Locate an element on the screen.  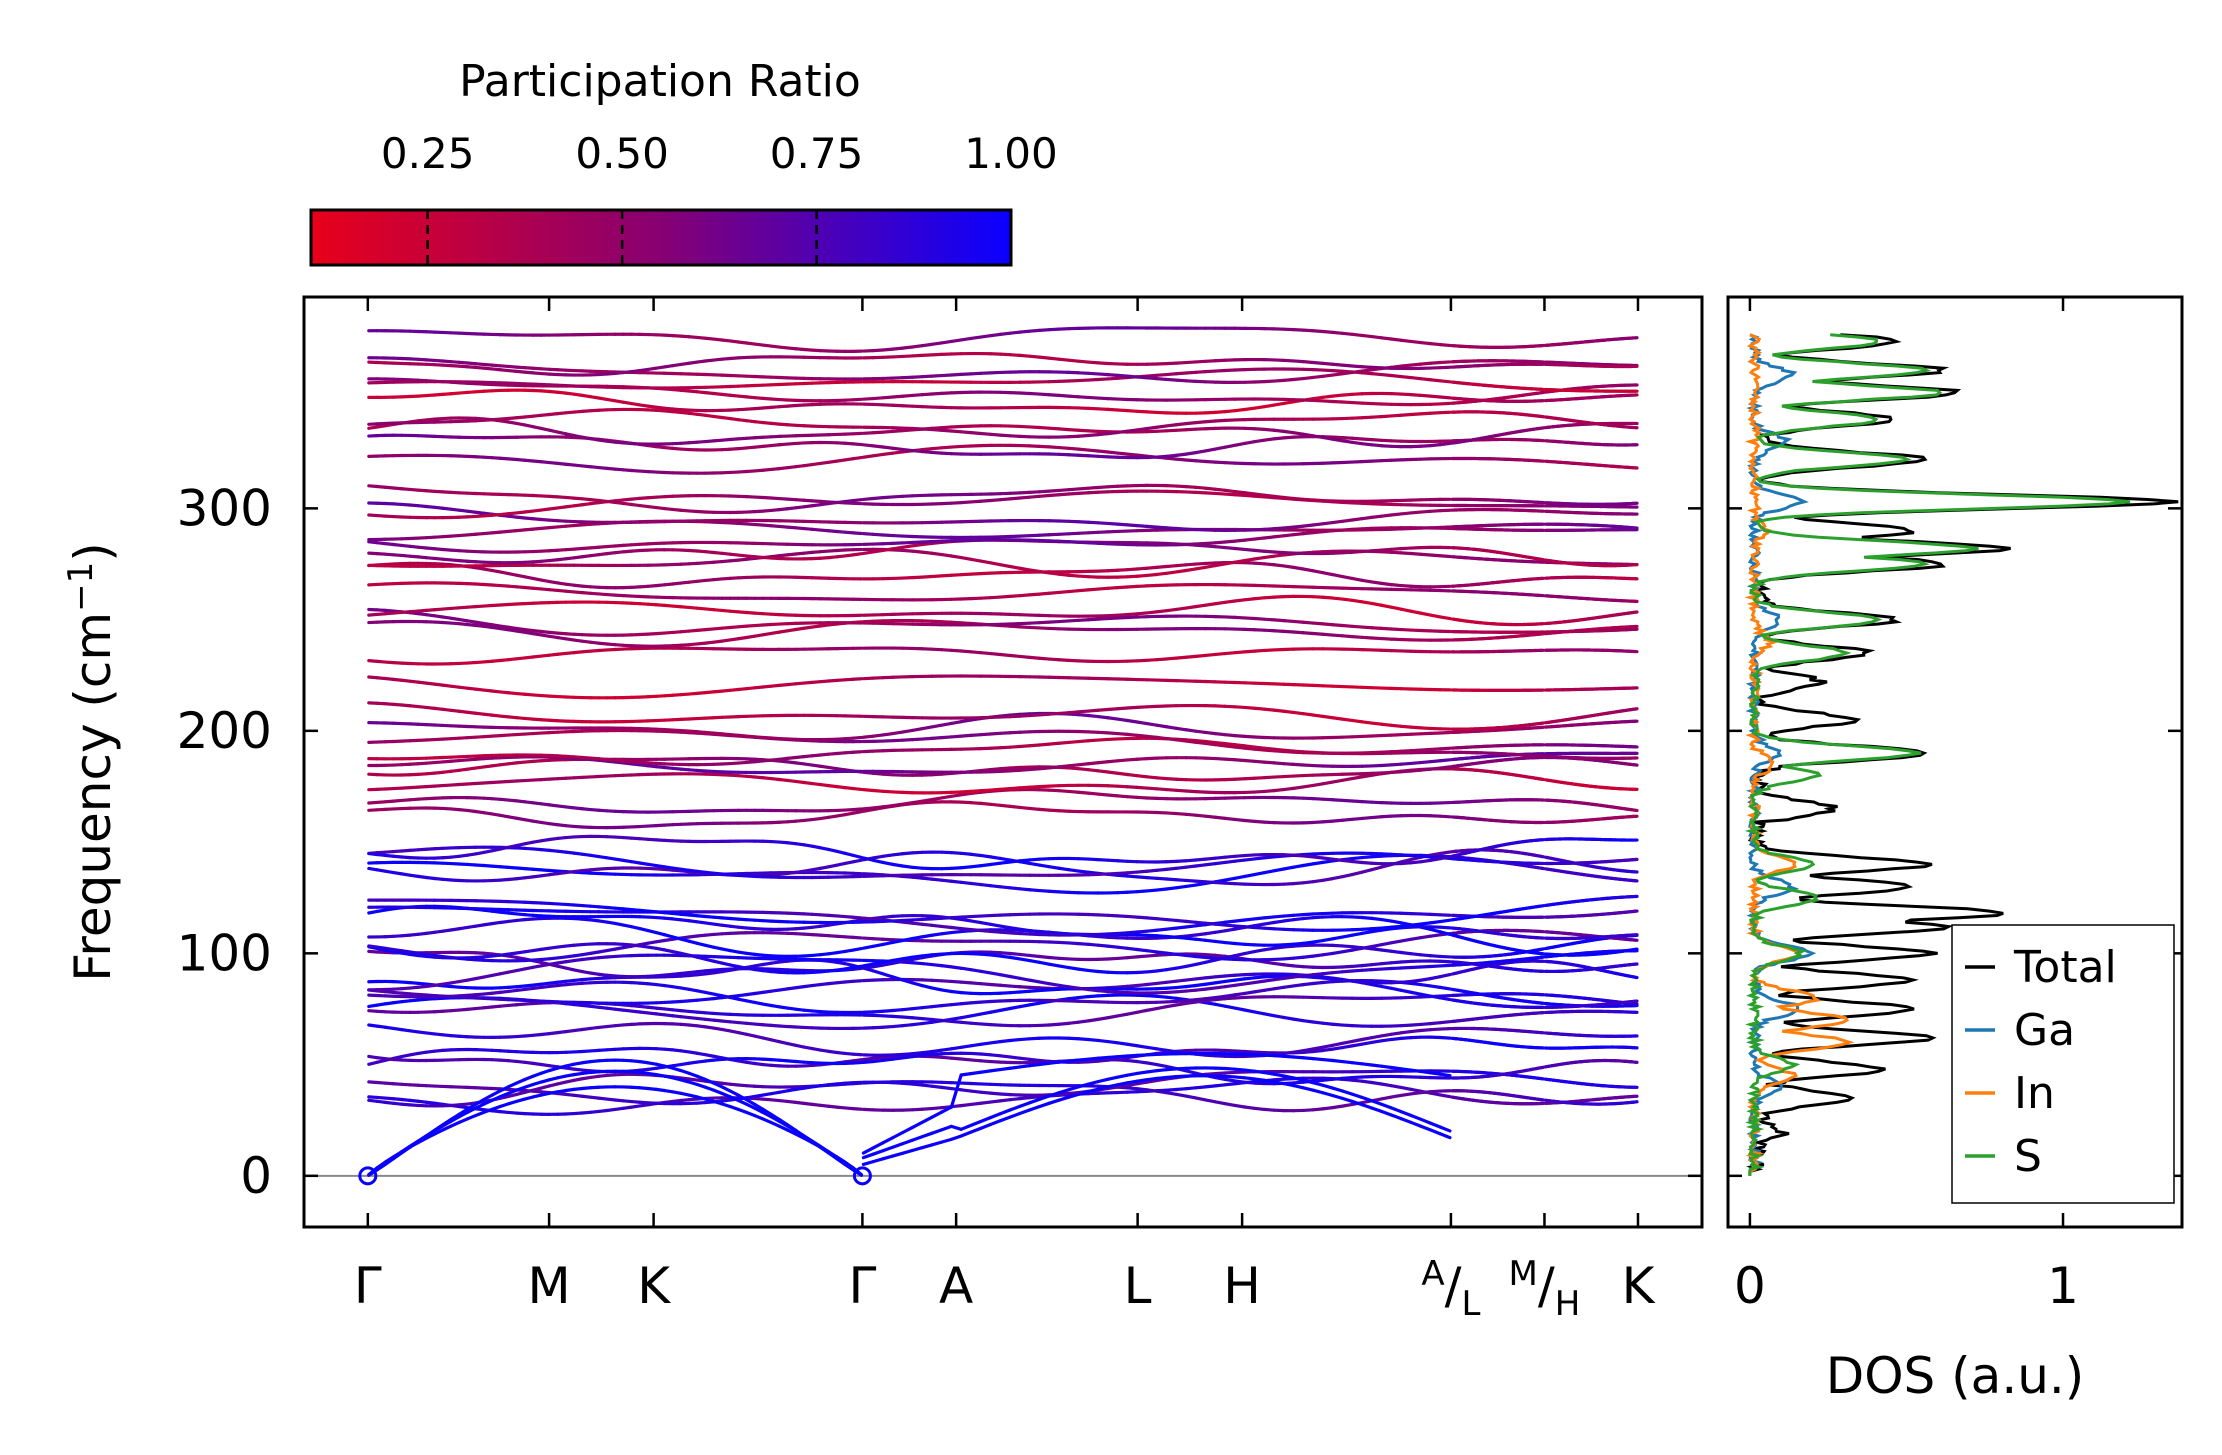
colorbar: Participation Ratio 0.25 0.50 0.75 1.00 is located at coordinates (683, 161).